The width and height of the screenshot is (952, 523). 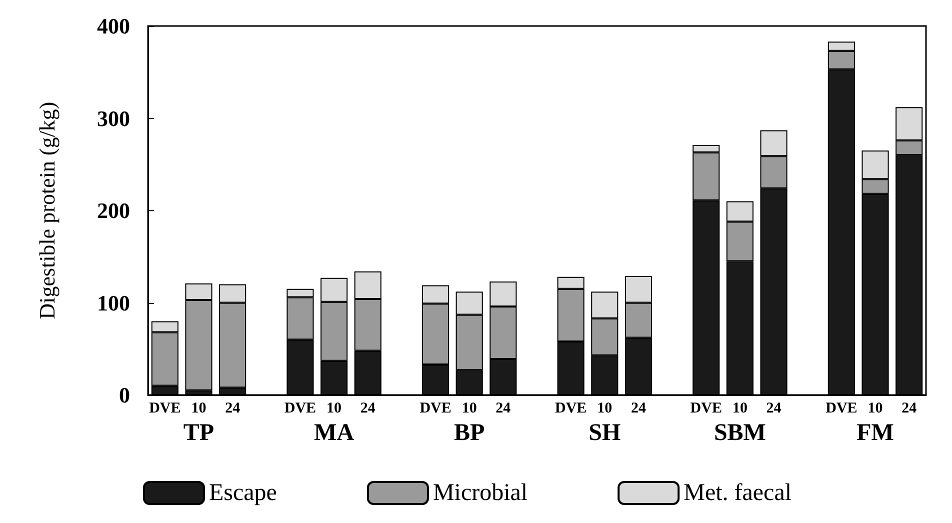 I want to click on y-tick-label: 400, so click(x=113, y=26).